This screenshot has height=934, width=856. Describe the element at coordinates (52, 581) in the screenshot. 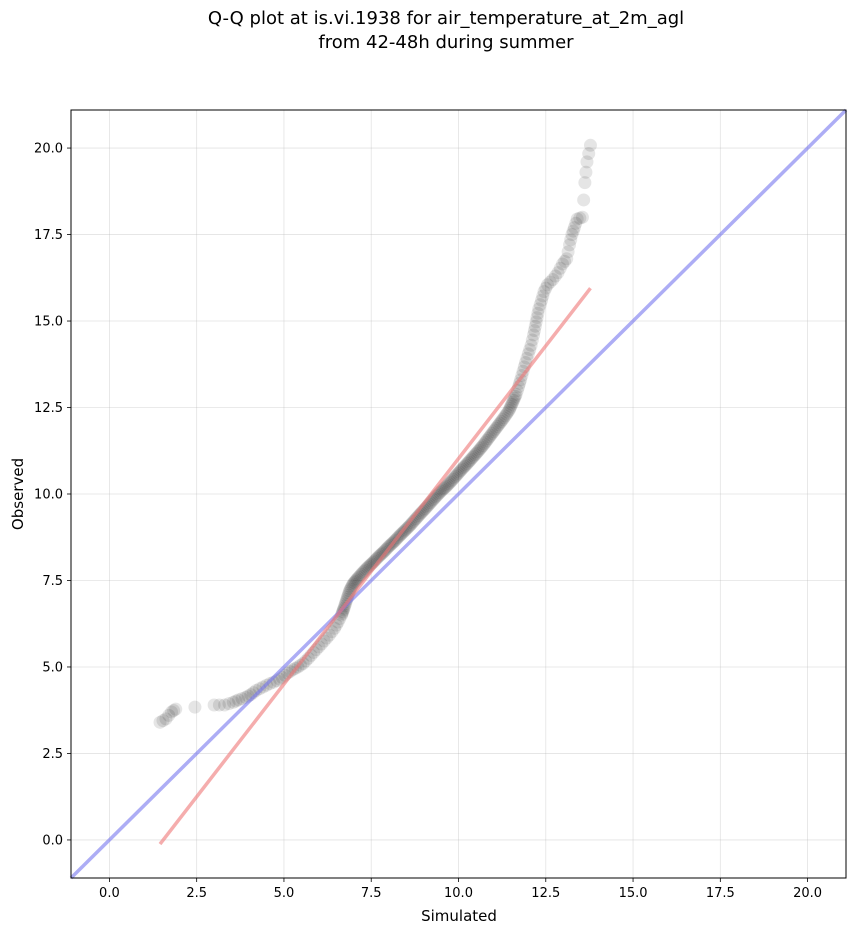

I see `y-tick-label: 7.5` at that location.